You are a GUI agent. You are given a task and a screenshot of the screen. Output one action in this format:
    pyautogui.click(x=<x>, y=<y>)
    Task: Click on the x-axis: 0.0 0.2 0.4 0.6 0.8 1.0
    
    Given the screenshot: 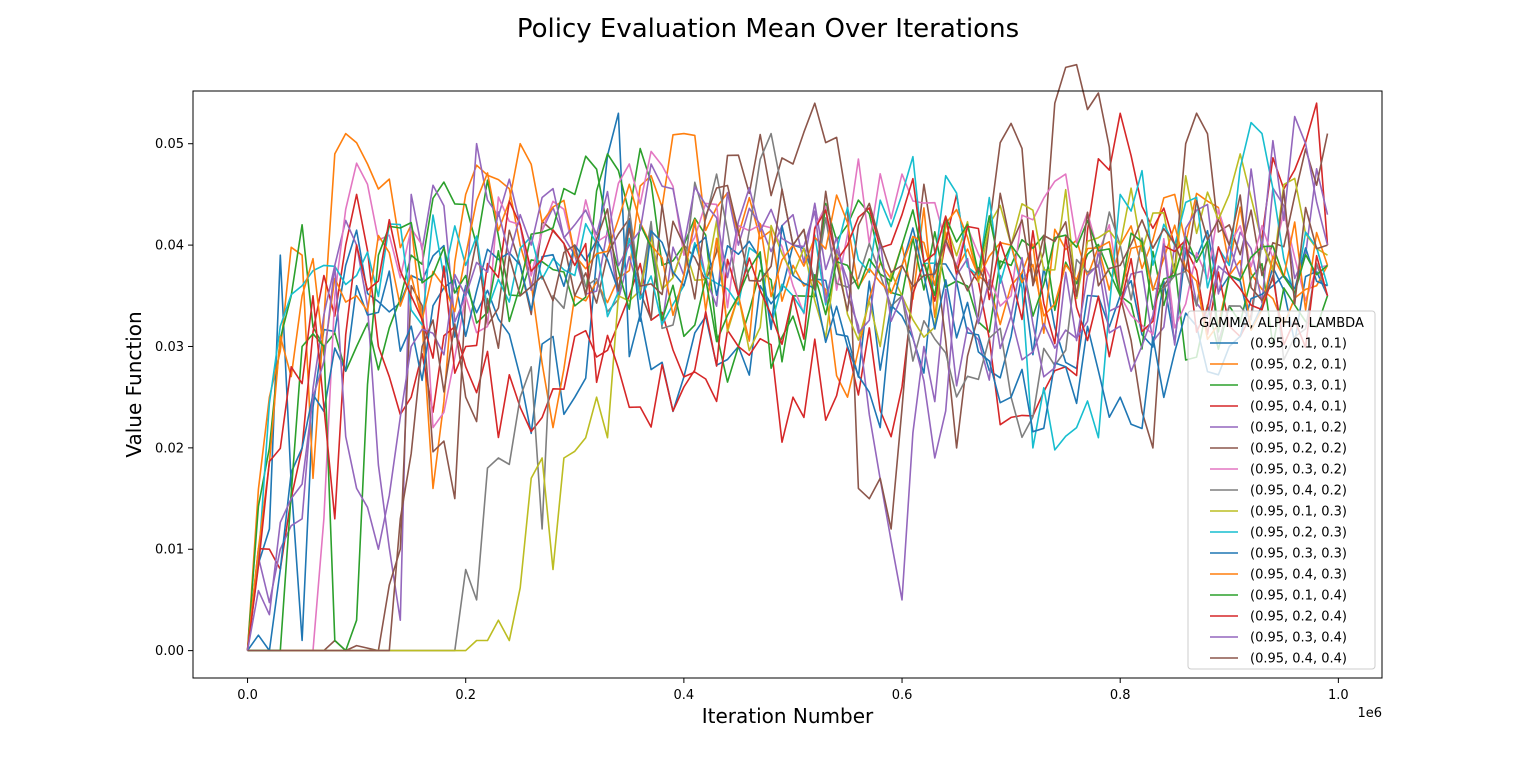 What is the action you would take?
    pyautogui.click(x=793, y=690)
    